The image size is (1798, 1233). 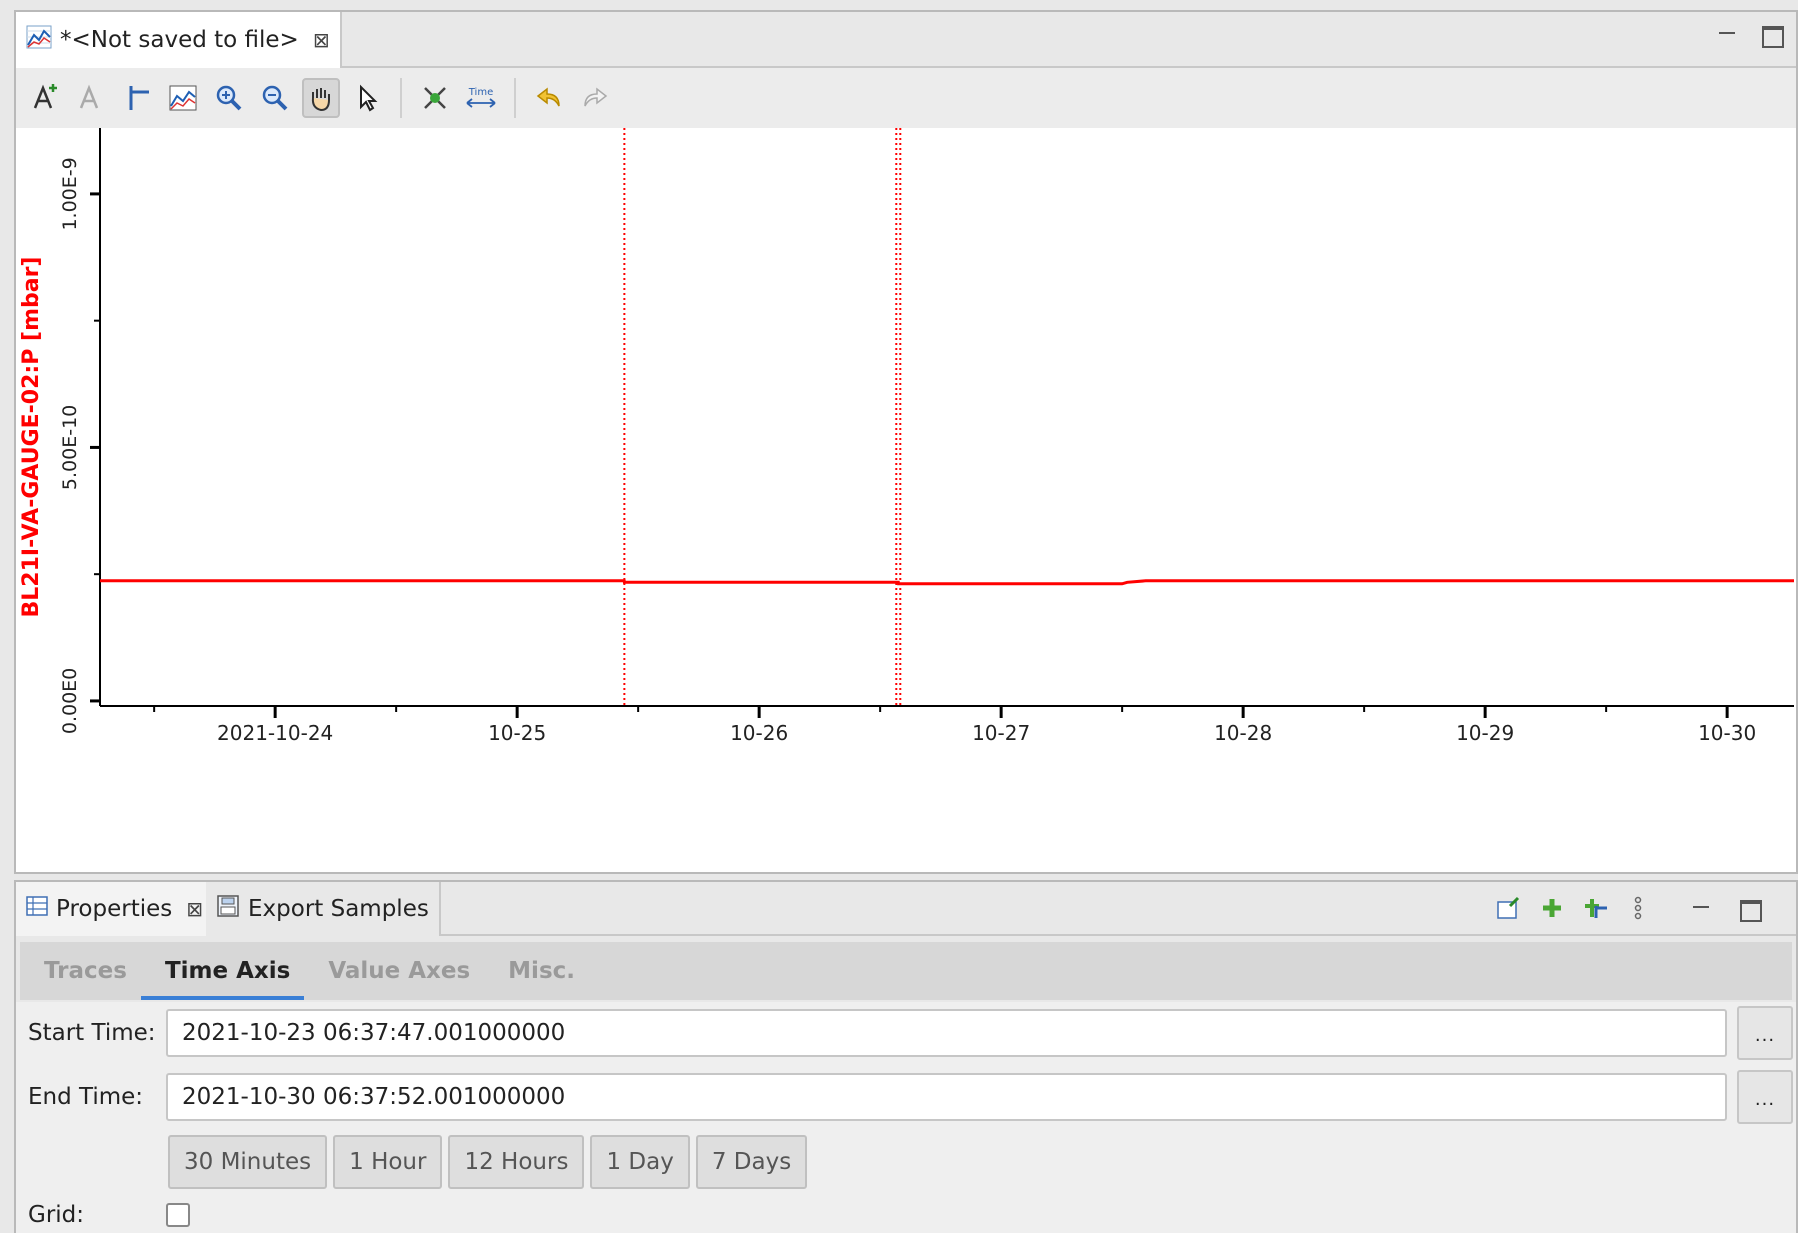 I want to click on add-axis-icon, so click(x=1595, y=911).